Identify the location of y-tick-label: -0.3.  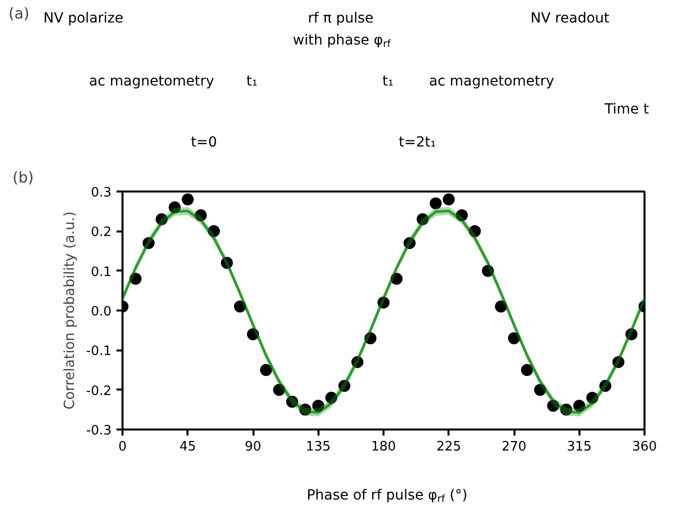
(99, 431).